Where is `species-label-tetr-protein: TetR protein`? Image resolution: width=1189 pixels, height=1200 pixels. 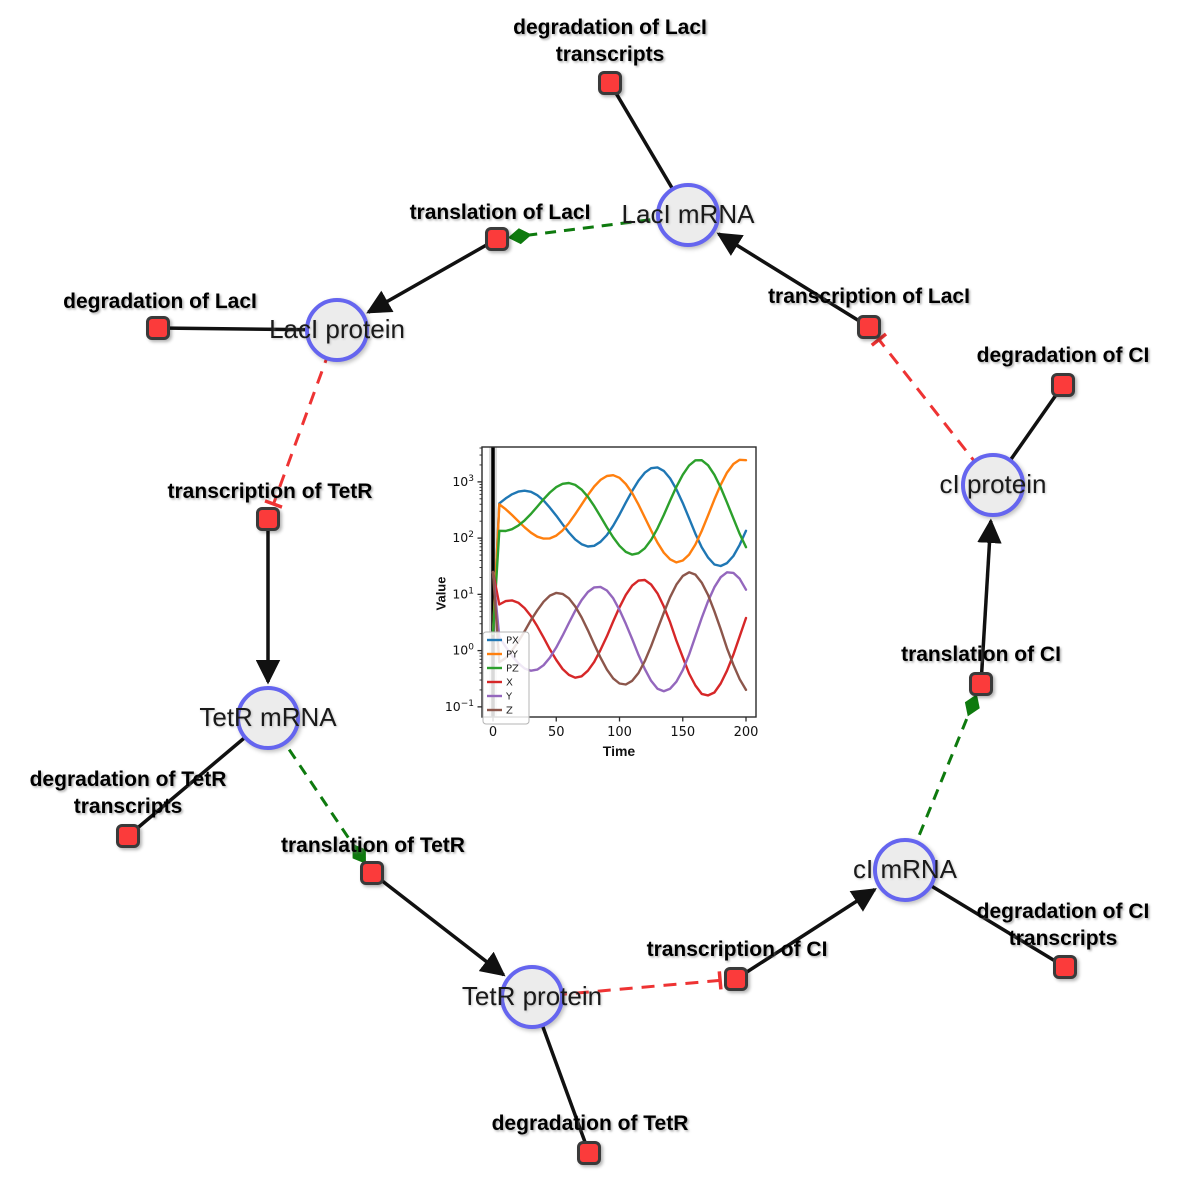
species-label-tetr-protein: TetR protein is located at coordinates (532, 996).